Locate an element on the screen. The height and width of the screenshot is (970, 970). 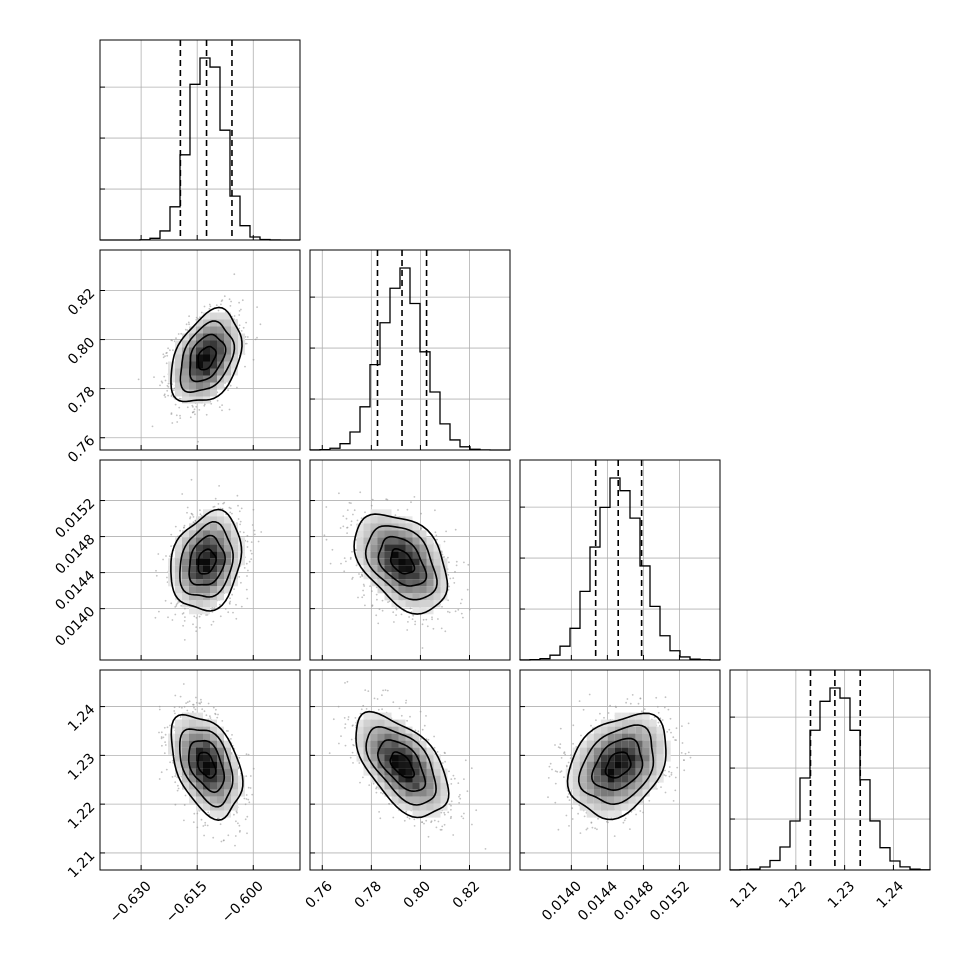
x-tick-label: 0.76 is located at coordinates (319, 894).